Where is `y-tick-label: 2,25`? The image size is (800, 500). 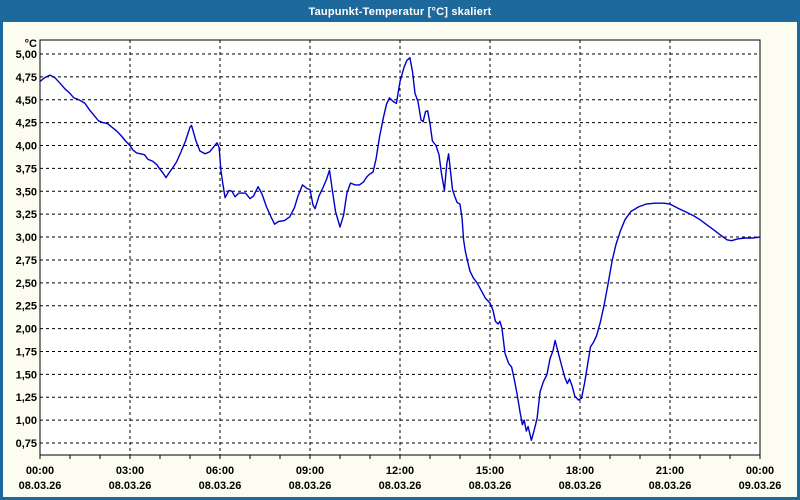 y-tick-label: 2,25 is located at coordinates (26, 307).